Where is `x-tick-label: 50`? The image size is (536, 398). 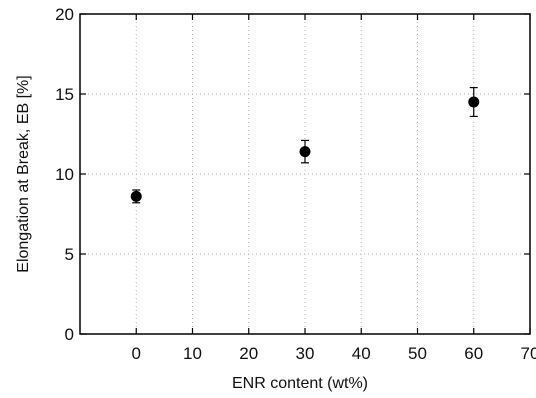 x-tick-label: 50 is located at coordinates (417, 353).